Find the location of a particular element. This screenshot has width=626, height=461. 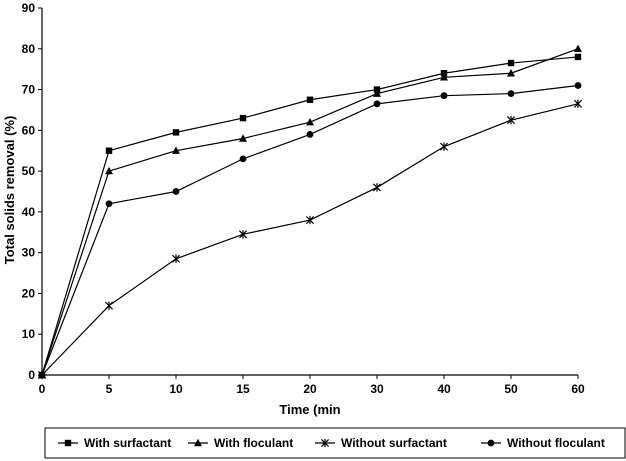

legend-label: Without floculant is located at coordinates (556, 443).